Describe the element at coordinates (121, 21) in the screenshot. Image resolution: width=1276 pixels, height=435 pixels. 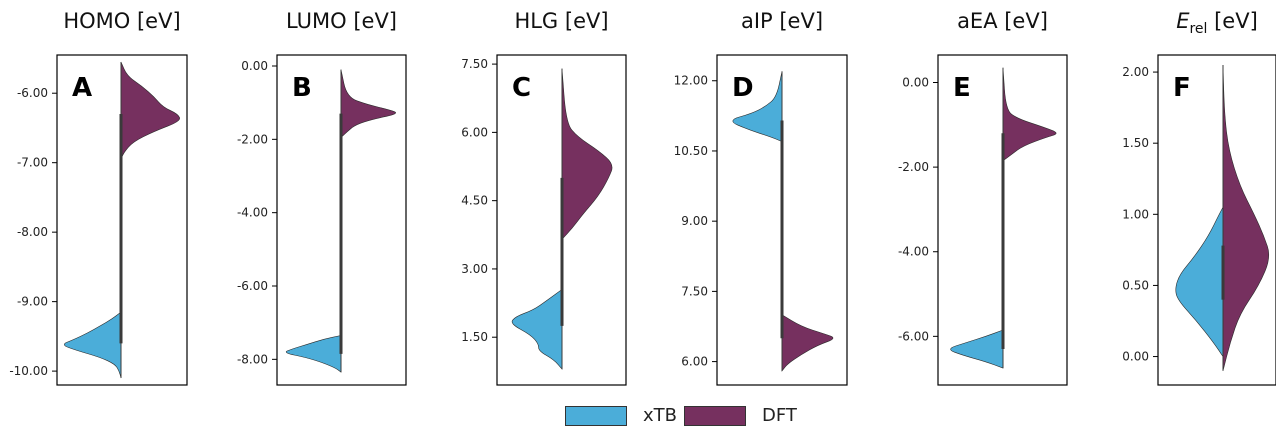
I see `panel-title: HOMO [eV]` at that location.